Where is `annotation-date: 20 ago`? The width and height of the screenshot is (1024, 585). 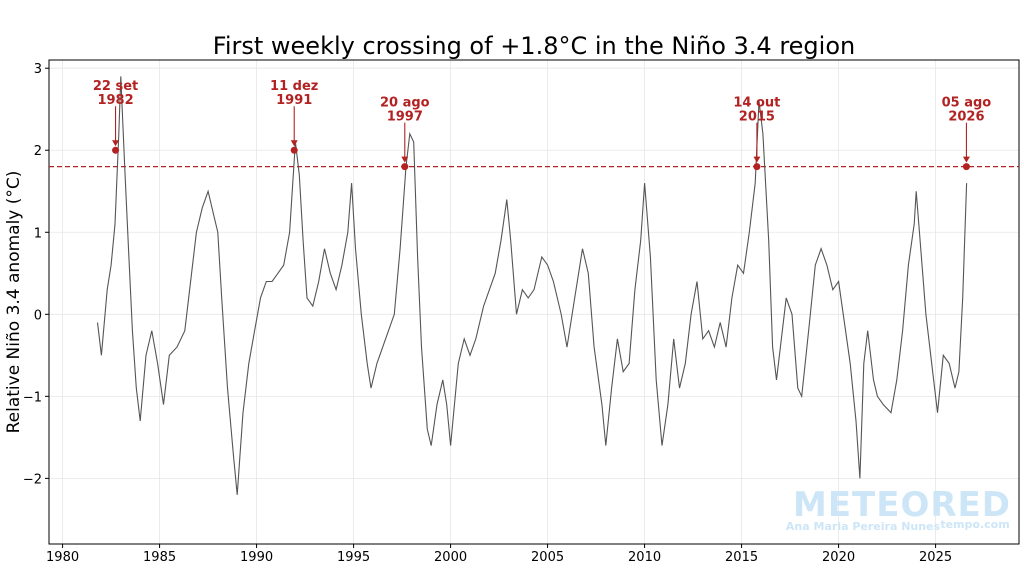 annotation-date: 20 ago is located at coordinates (405, 103).